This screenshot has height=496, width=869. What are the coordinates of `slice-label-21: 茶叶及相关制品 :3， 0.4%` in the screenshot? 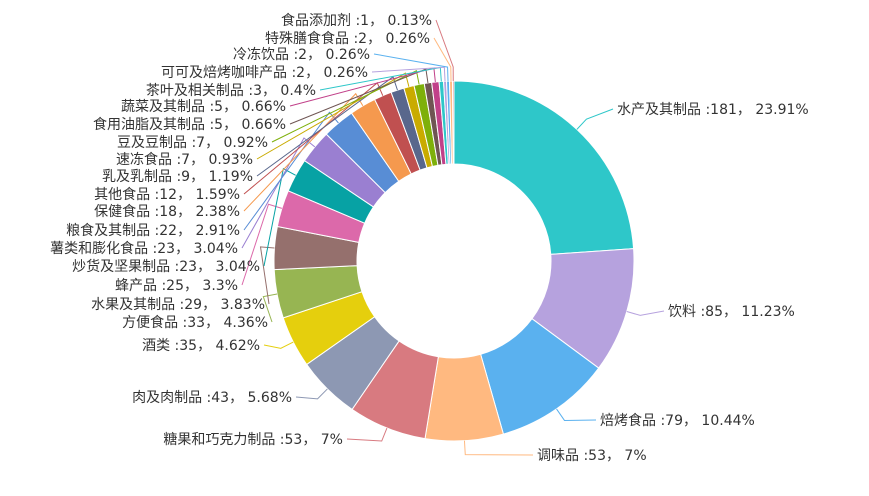 It's located at (231, 91).